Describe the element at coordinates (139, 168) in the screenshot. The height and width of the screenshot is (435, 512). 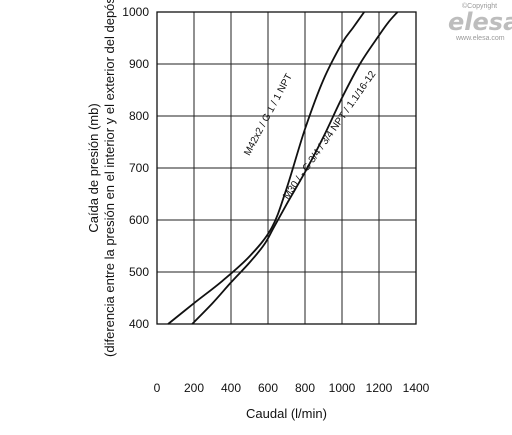
I see `y-tick-label: 700` at that location.